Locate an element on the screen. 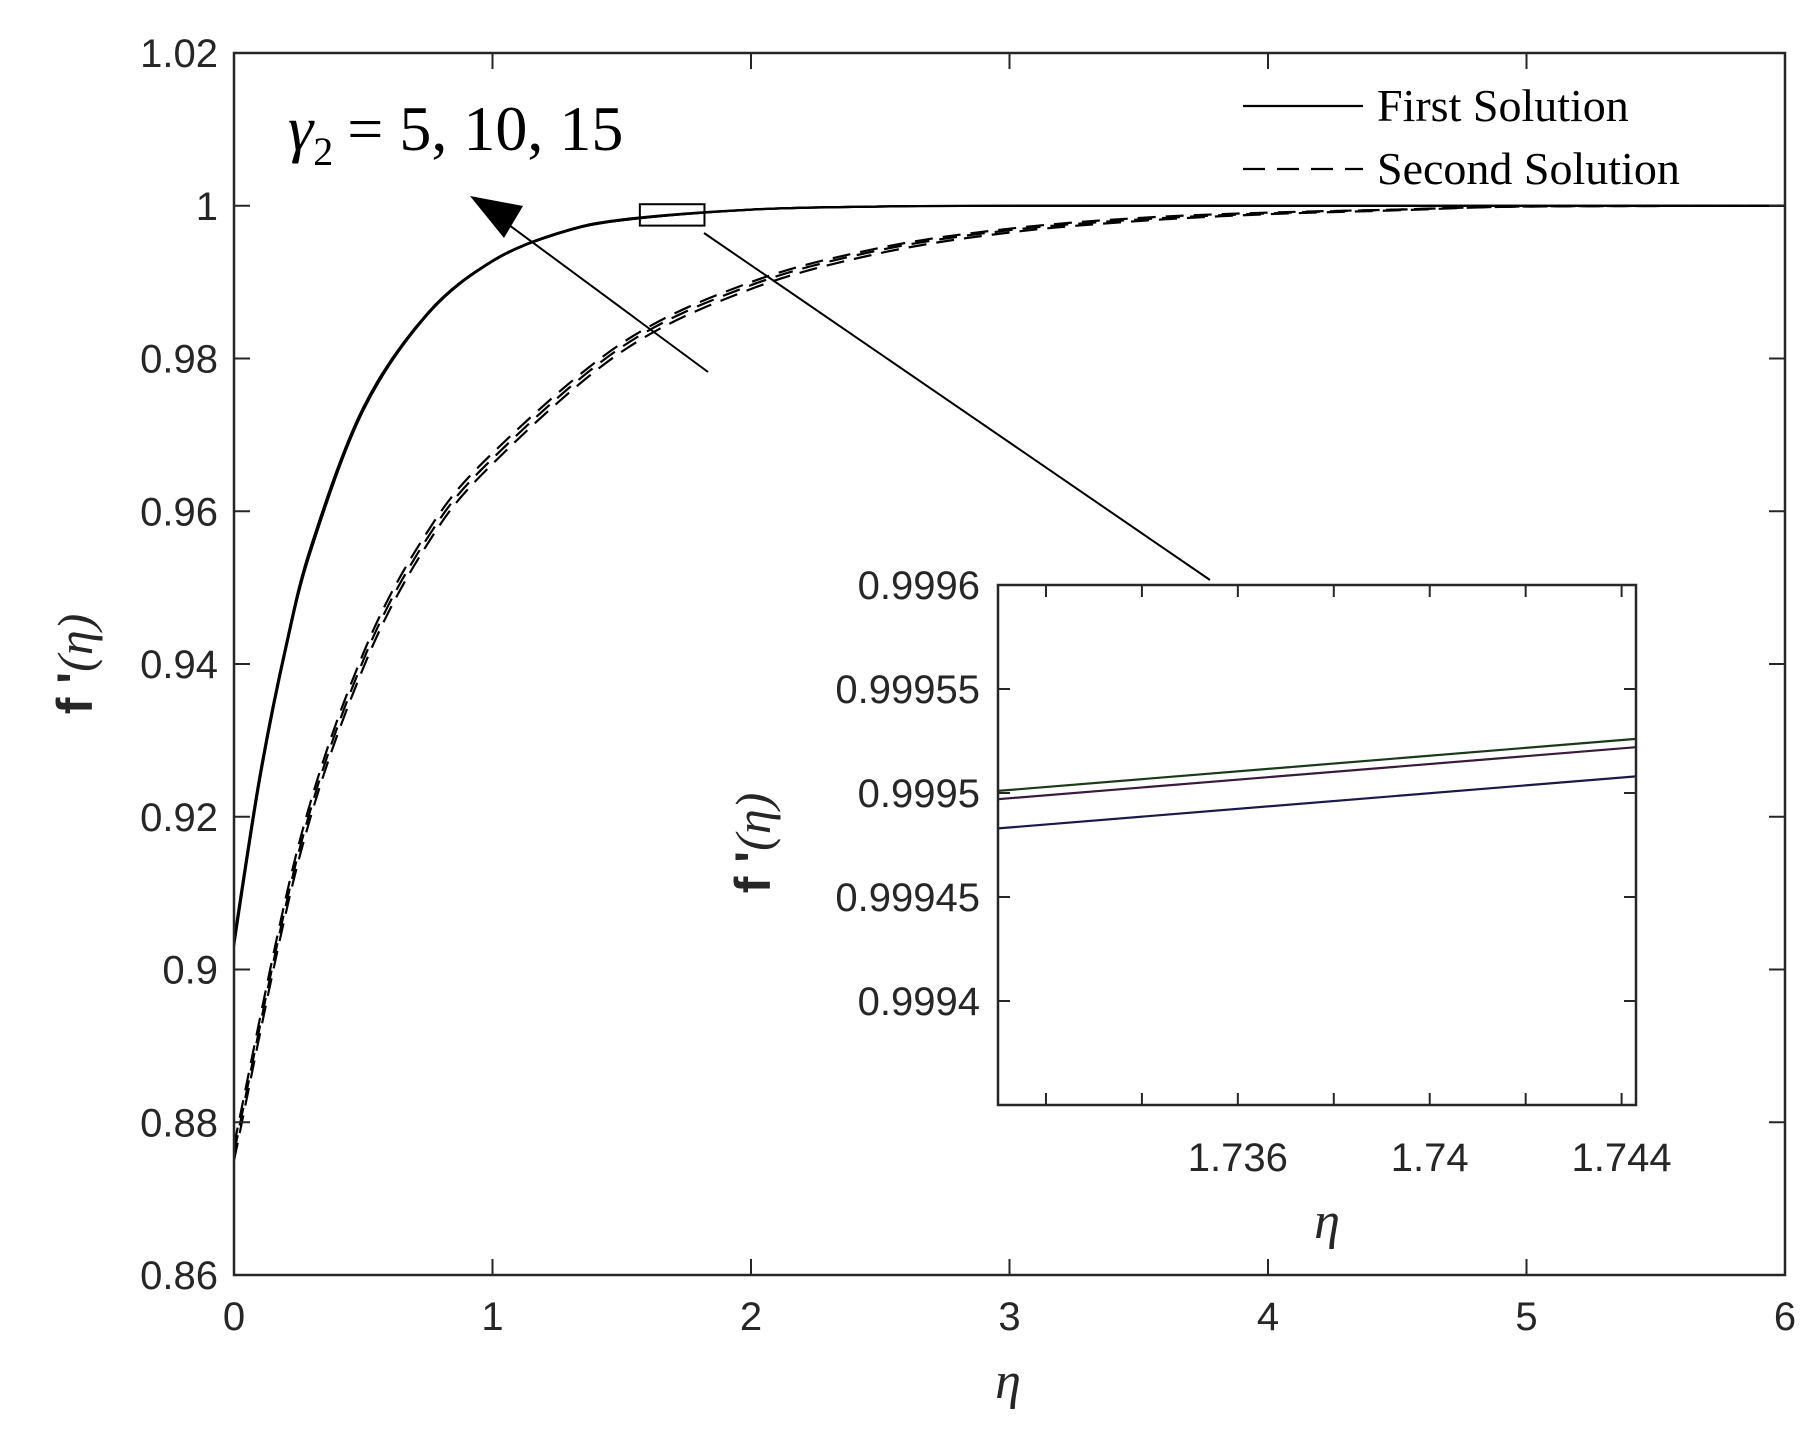 The image size is (1811, 1436). inset-x-tick-label: 1.736 is located at coordinates (1238, 1158).